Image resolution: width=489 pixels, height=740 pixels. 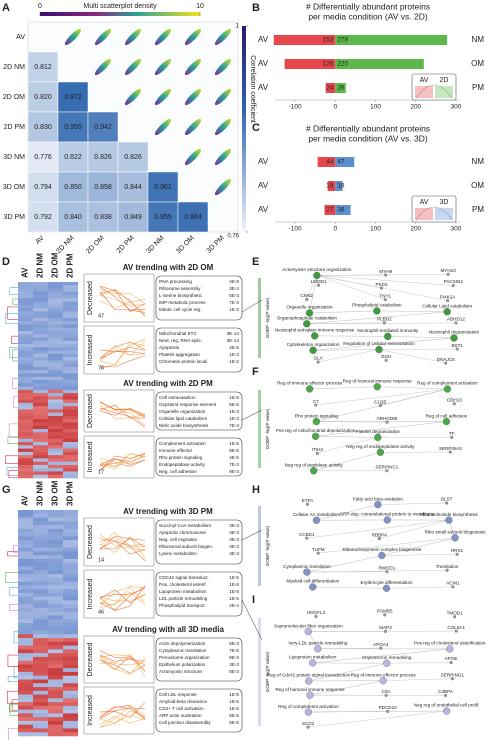 I want to click on node-label: CNN2, so click(x=306, y=295).